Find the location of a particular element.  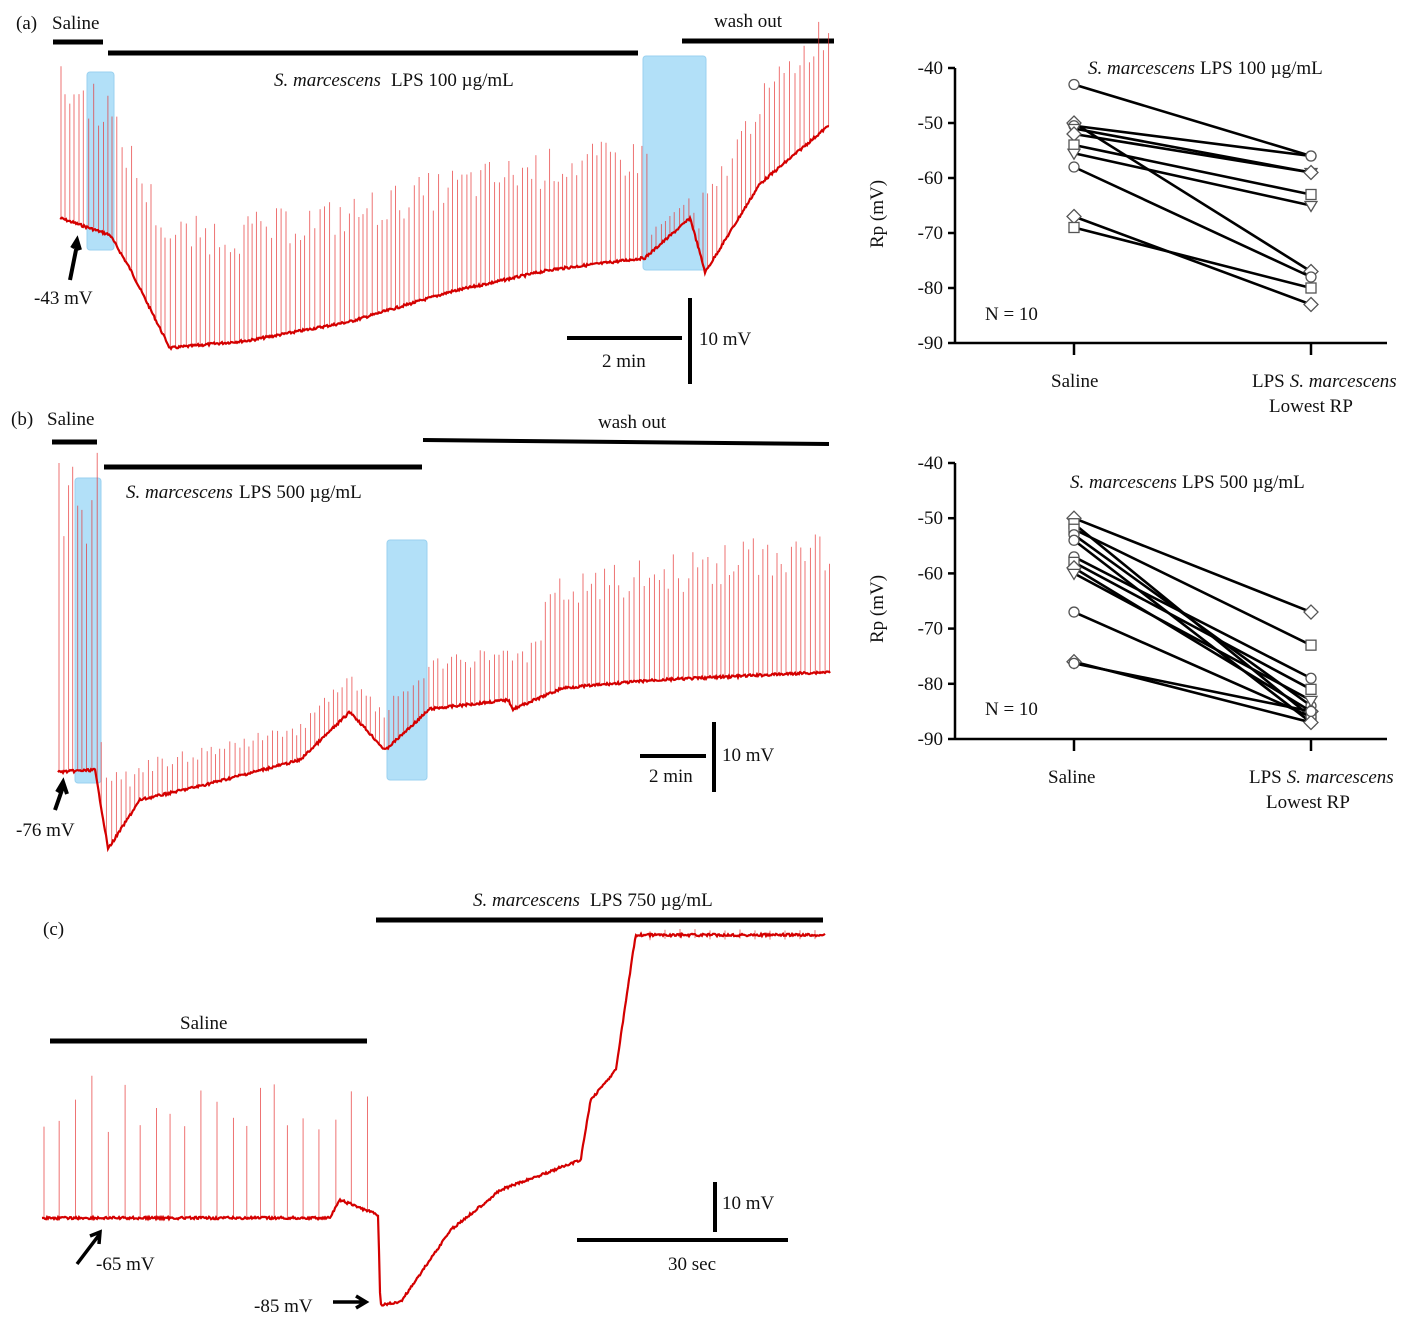

panel-c-label: (c) is located at coordinates (53, 929).